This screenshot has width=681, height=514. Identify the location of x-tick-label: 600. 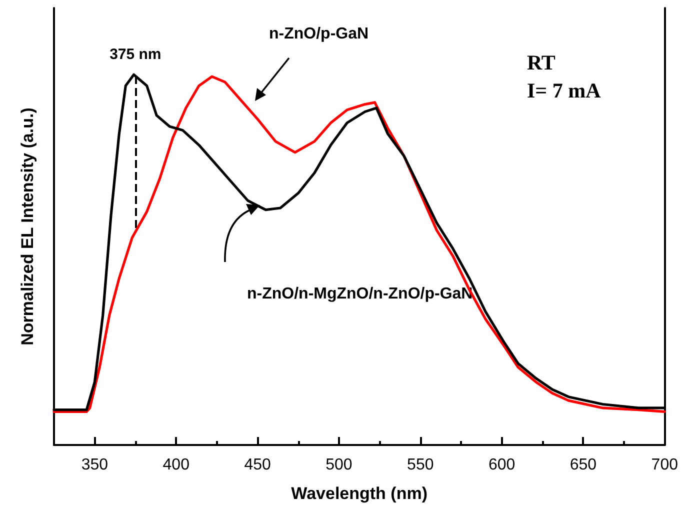
(502, 465).